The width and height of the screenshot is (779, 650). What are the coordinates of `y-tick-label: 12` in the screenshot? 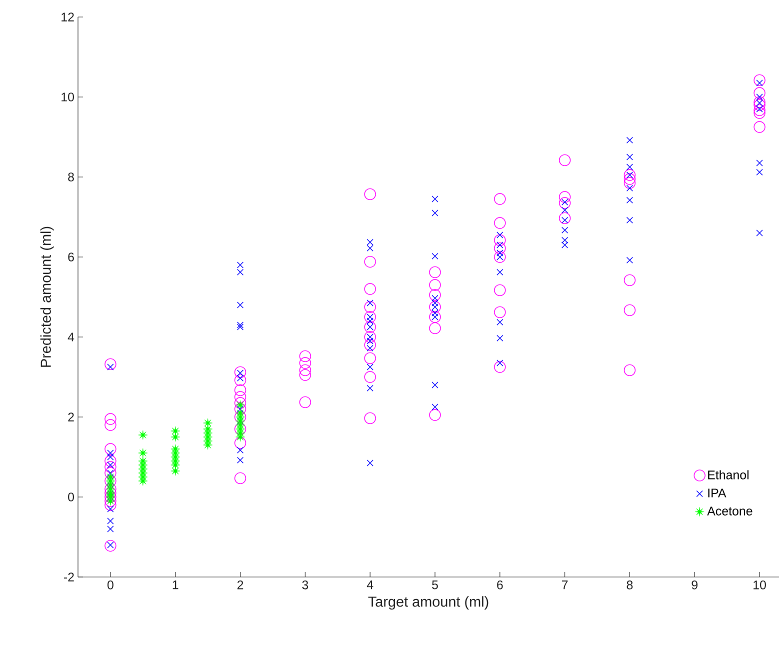 It's located at (68, 17).